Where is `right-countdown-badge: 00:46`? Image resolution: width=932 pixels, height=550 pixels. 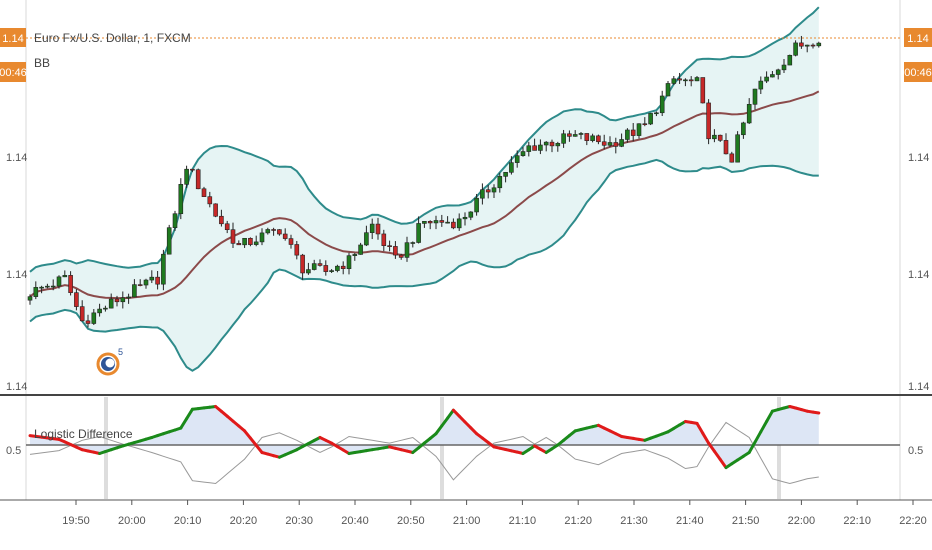 right-countdown-badge: 00:46 is located at coordinates (918, 72).